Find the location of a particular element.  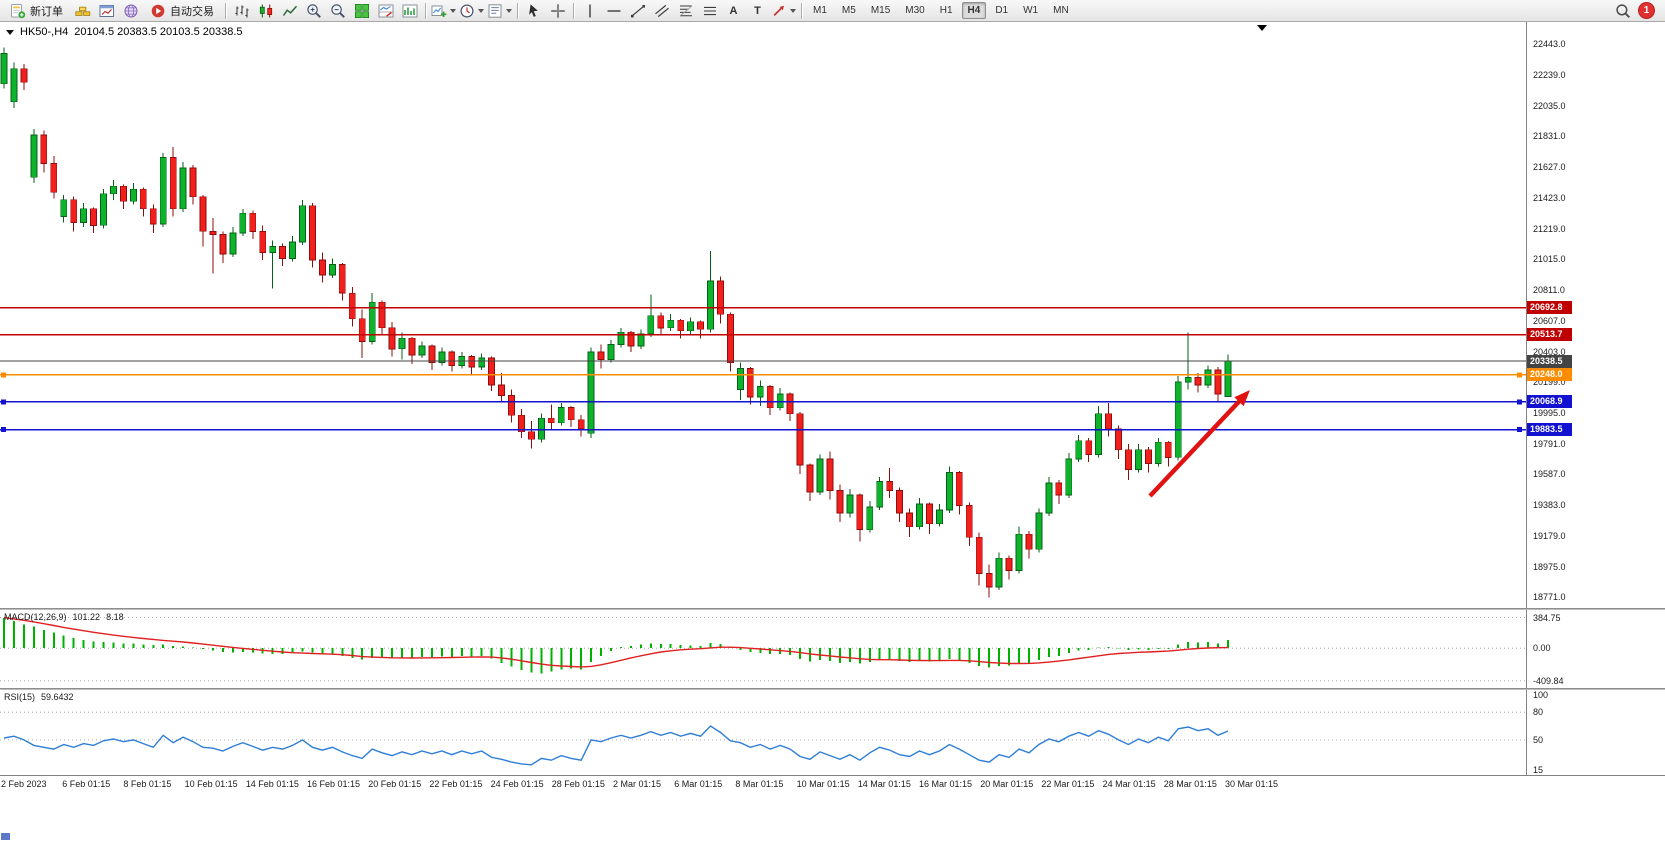

macd-signal-value: 8.18 is located at coordinates (115, 617).